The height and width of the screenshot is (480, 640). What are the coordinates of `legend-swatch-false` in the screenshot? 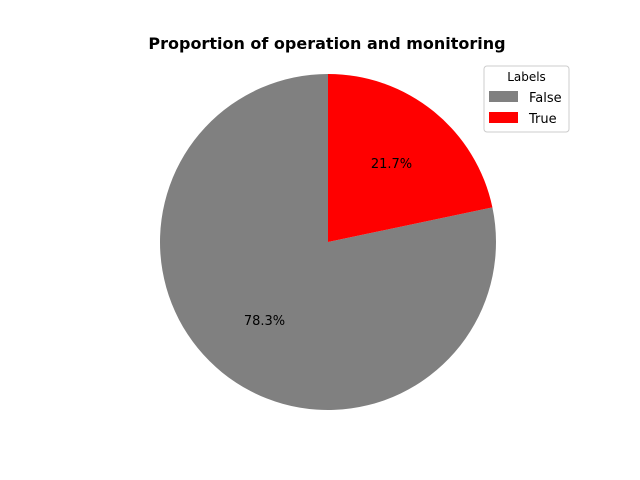 It's located at (503, 96).